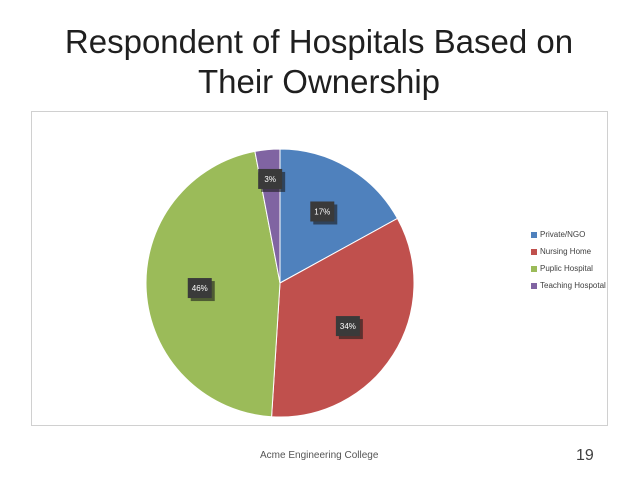 This screenshot has width=638, height=479. I want to click on legend-label: Nursing Home, so click(566, 251).